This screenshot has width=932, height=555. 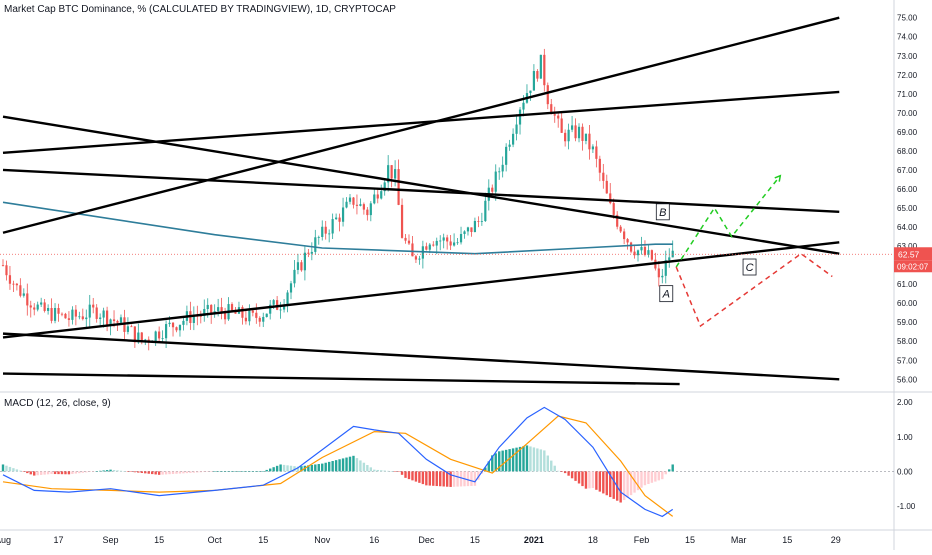 I want to click on price-tick-label: 74.00, so click(x=907, y=37).